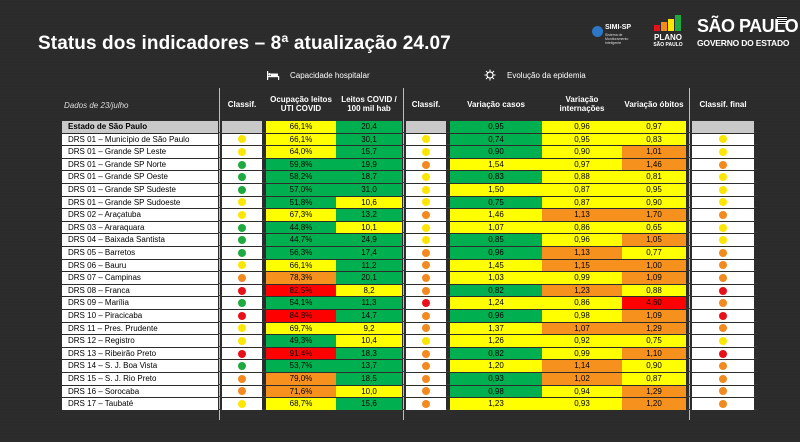  I want to click on variacao-obitos-value: 1,01, so click(654, 152).